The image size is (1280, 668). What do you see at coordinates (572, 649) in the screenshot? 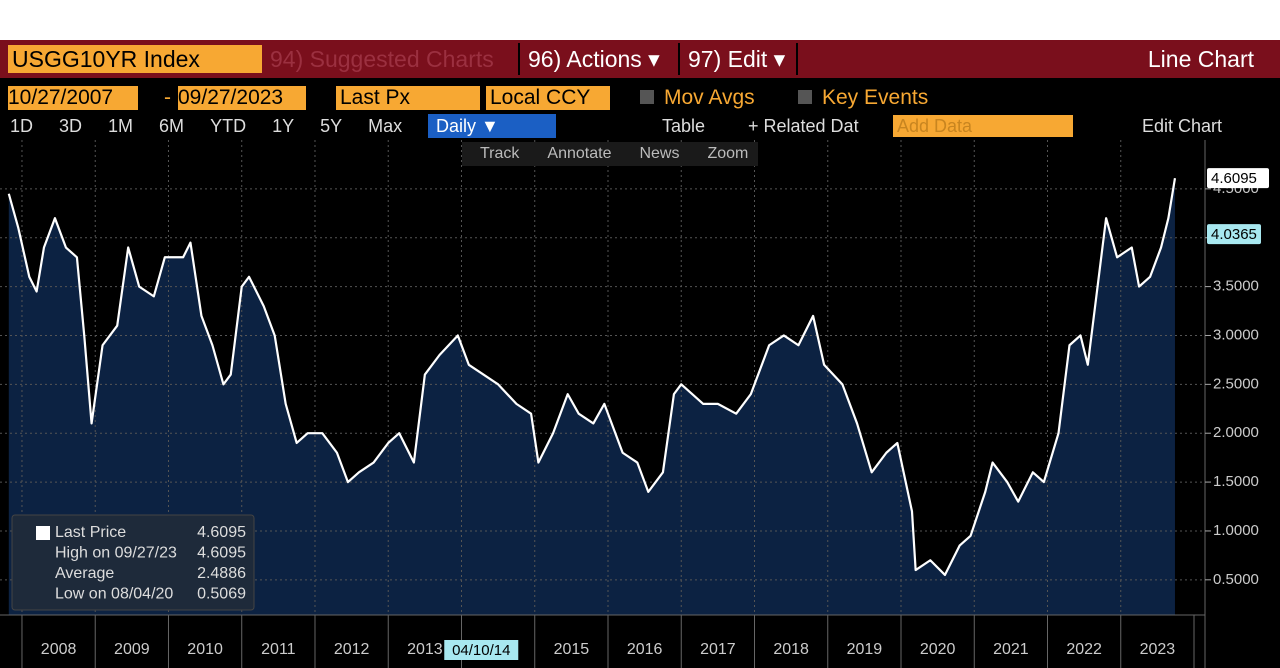
I see `x-tick-label: 2015` at bounding box center [572, 649].